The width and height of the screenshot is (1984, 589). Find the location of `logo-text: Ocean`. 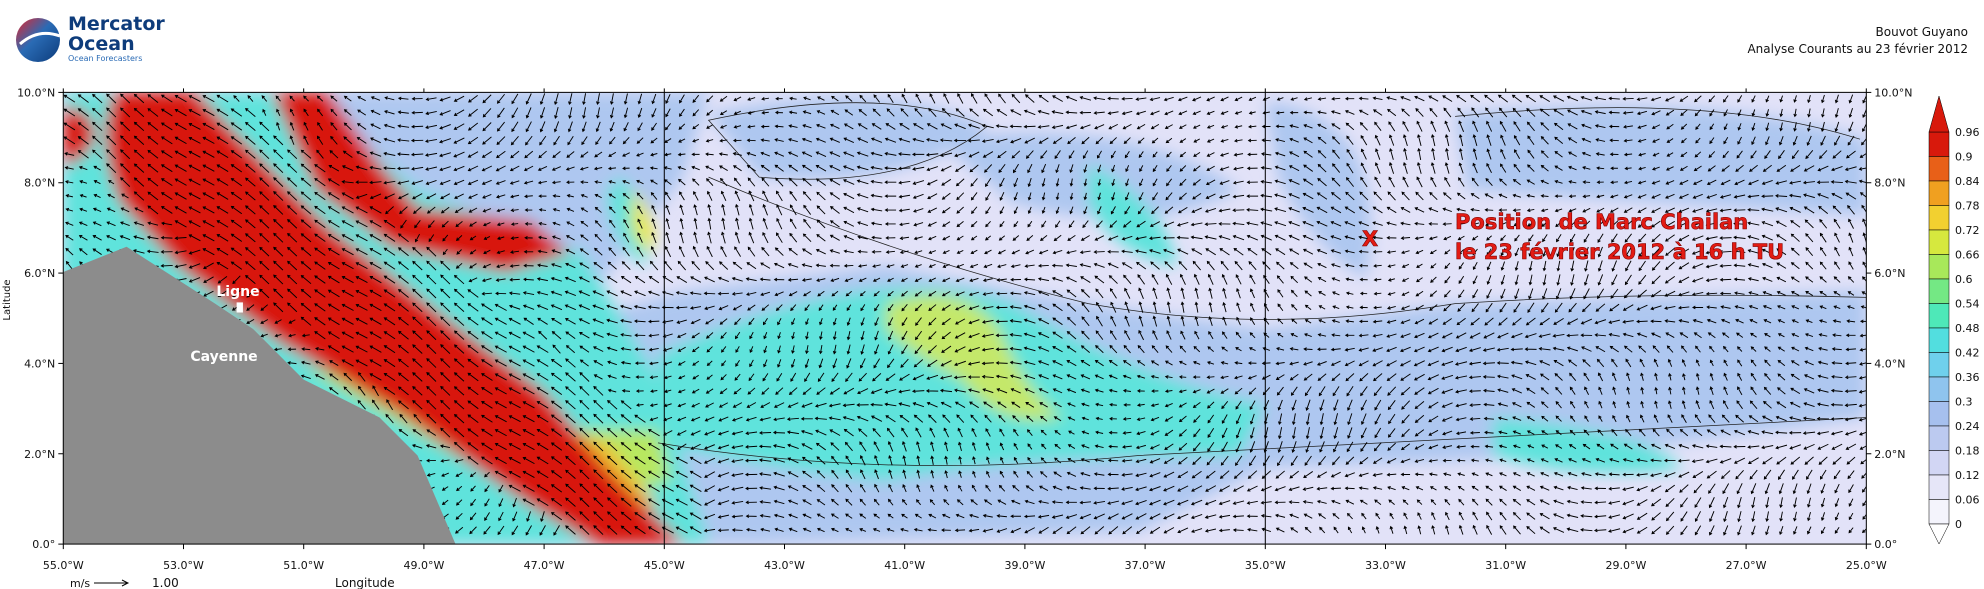

logo-text: Ocean is located at coordinates (101, 44).